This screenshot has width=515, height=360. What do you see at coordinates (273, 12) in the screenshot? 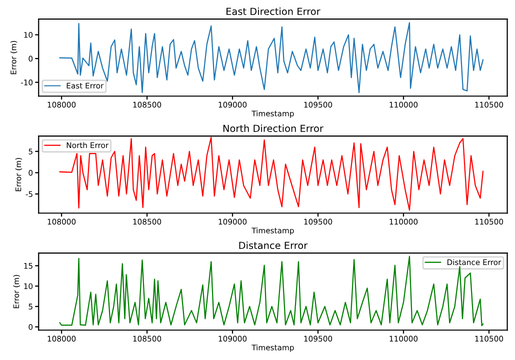
I see `chart-title: East Direction Error` at bounding box center [273, 12].